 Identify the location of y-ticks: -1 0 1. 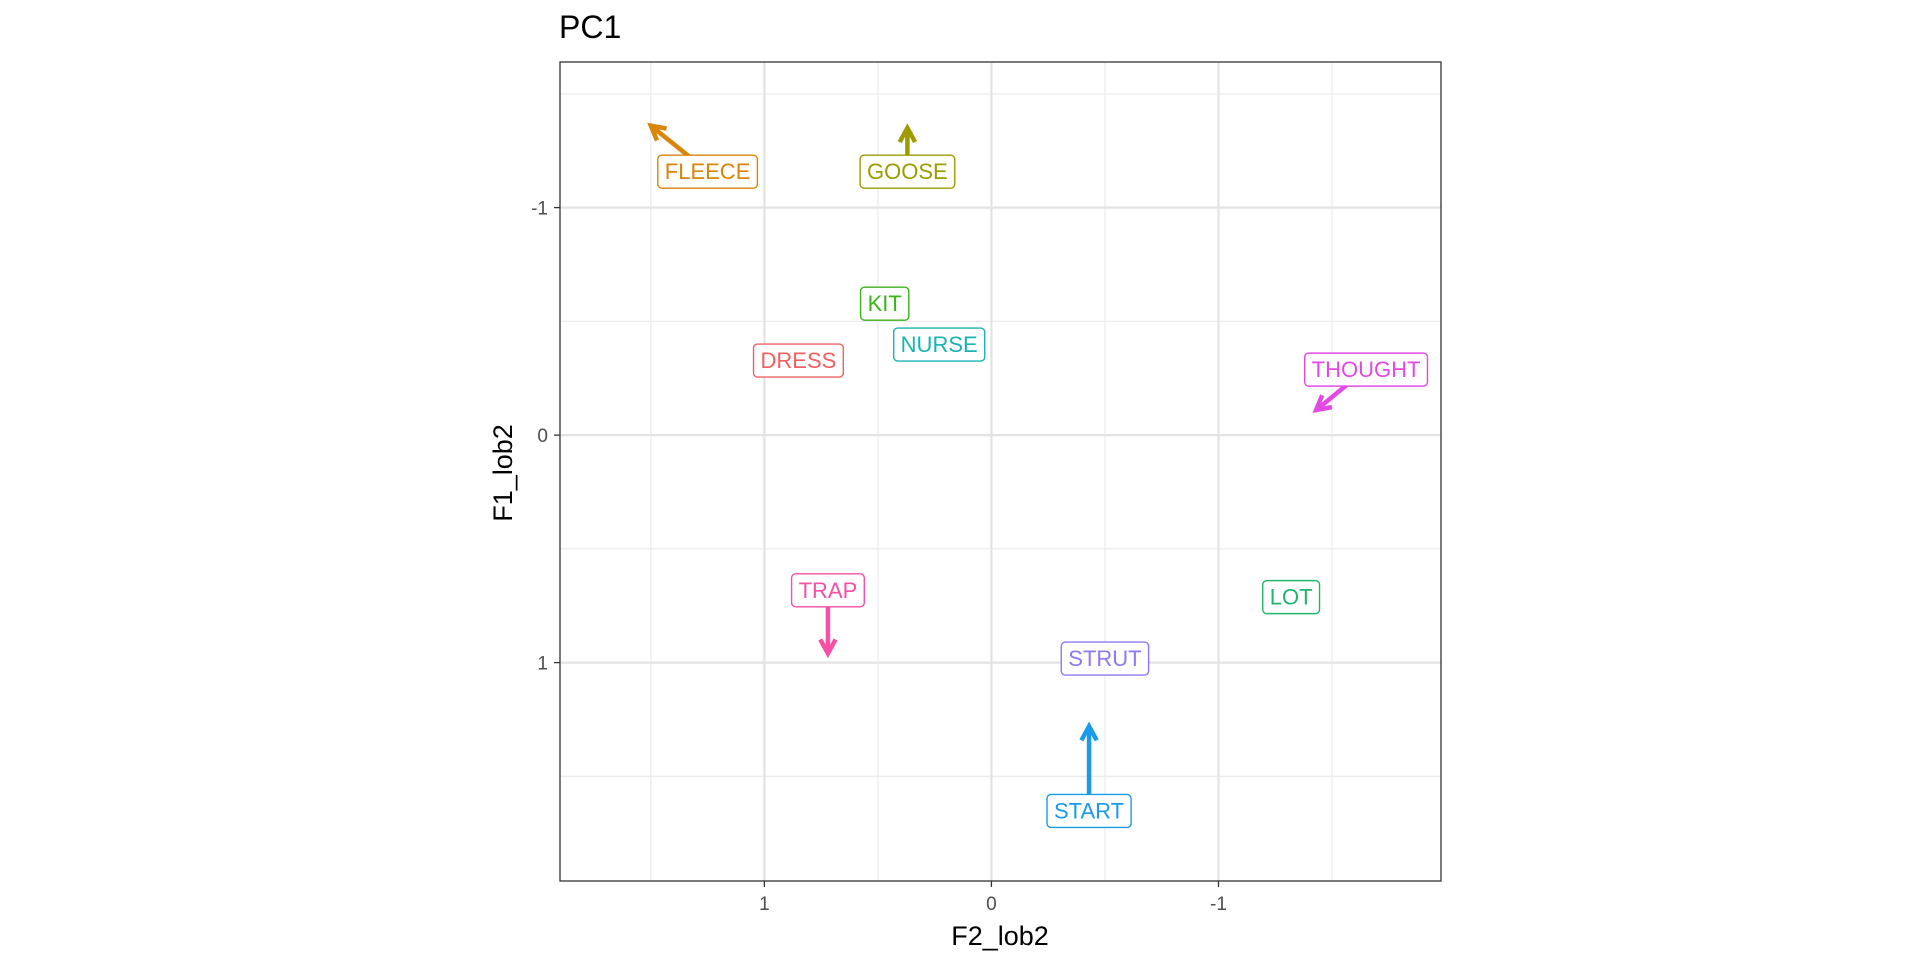
(545, 437).